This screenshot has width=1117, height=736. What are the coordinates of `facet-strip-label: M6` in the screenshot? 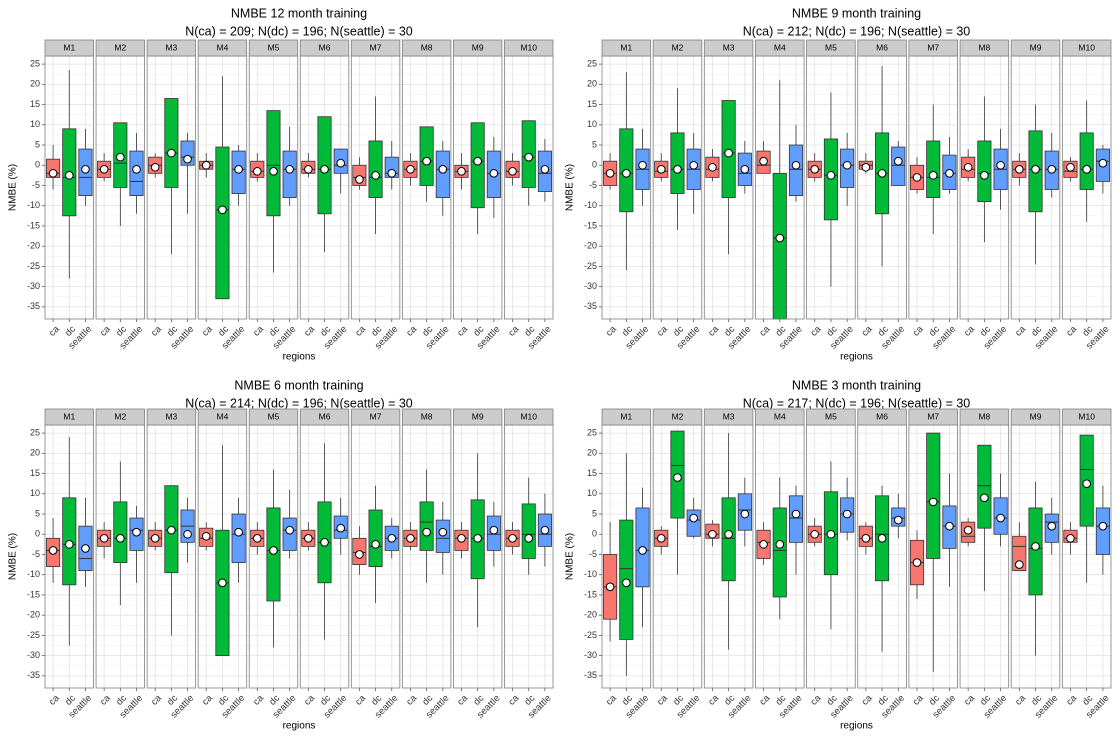 It's located at (882, 416).